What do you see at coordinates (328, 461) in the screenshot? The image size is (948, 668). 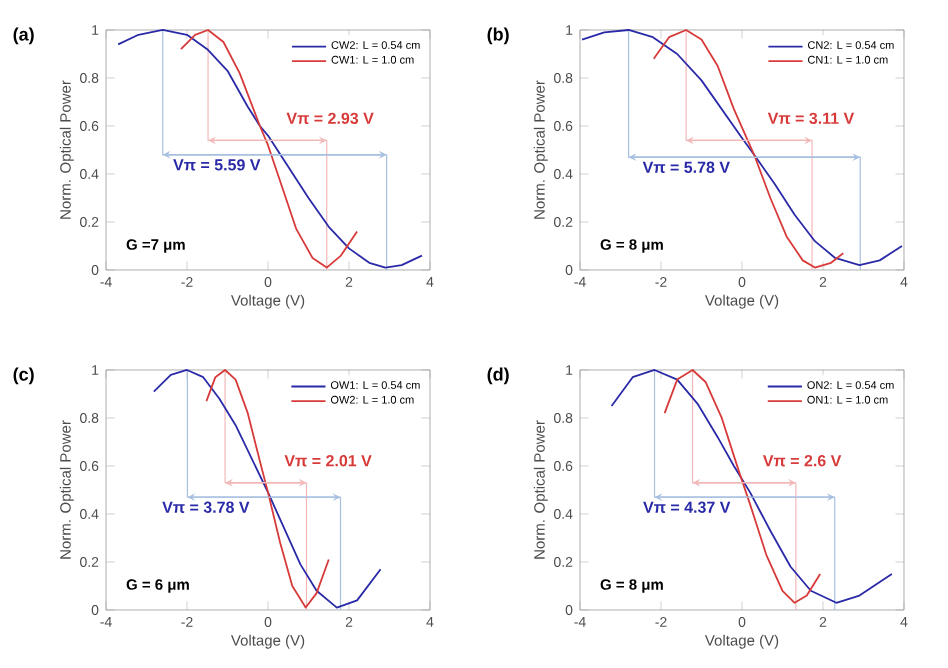 I see `annotation: Vπ = 2.01 V` at bounding box center [328, 461].